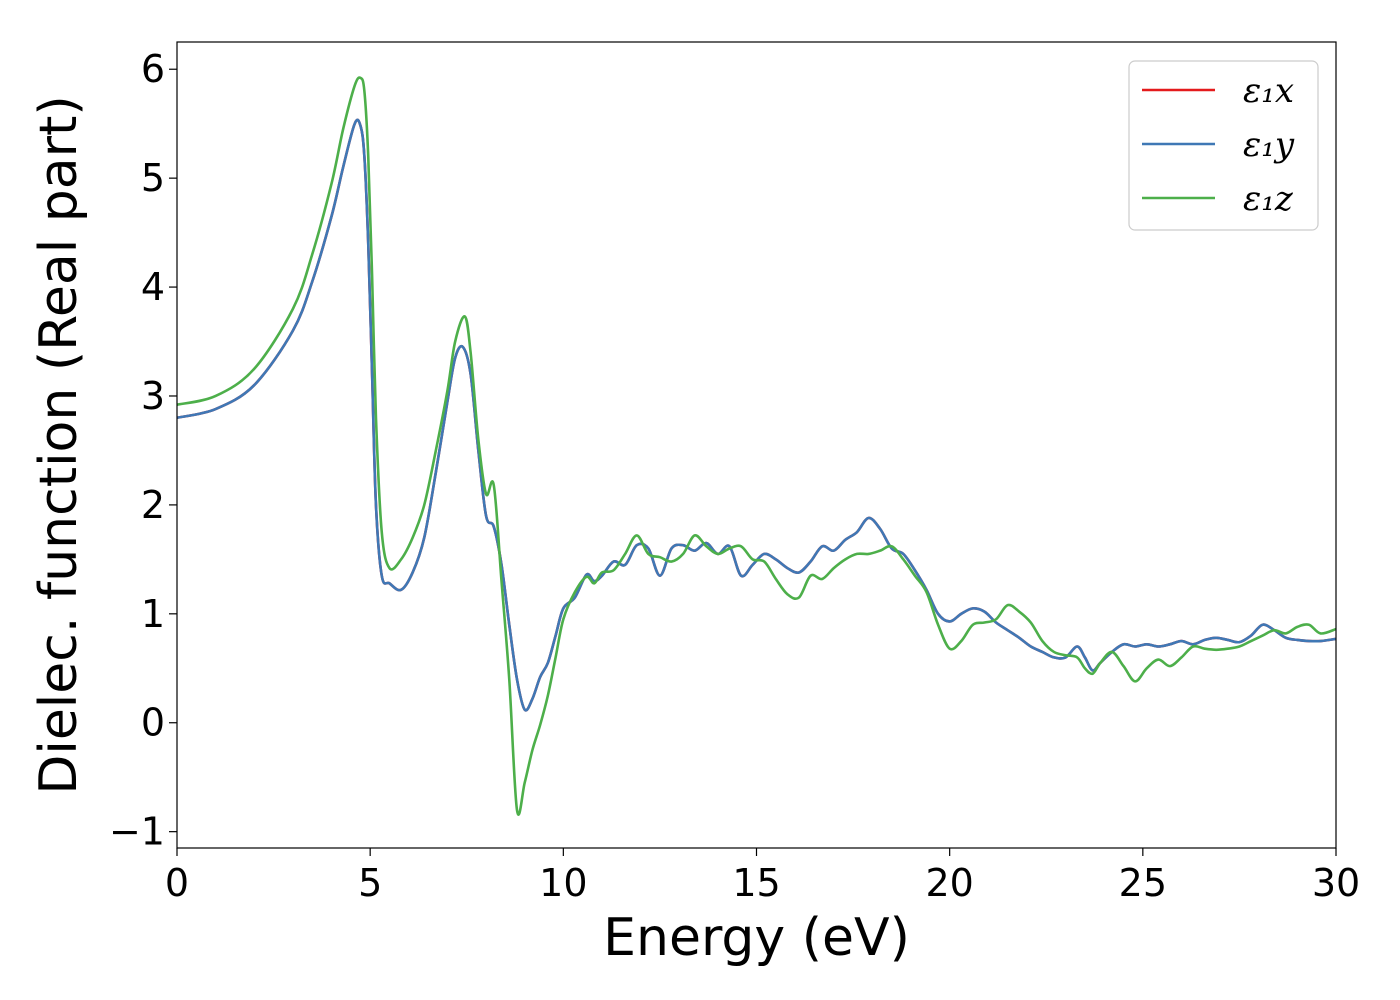 The width and height of the screenshot is (1400, 1000). Describe the element at coordinates (153, 178) in the screenshot. I see `y-tick-label: 5` at that location.